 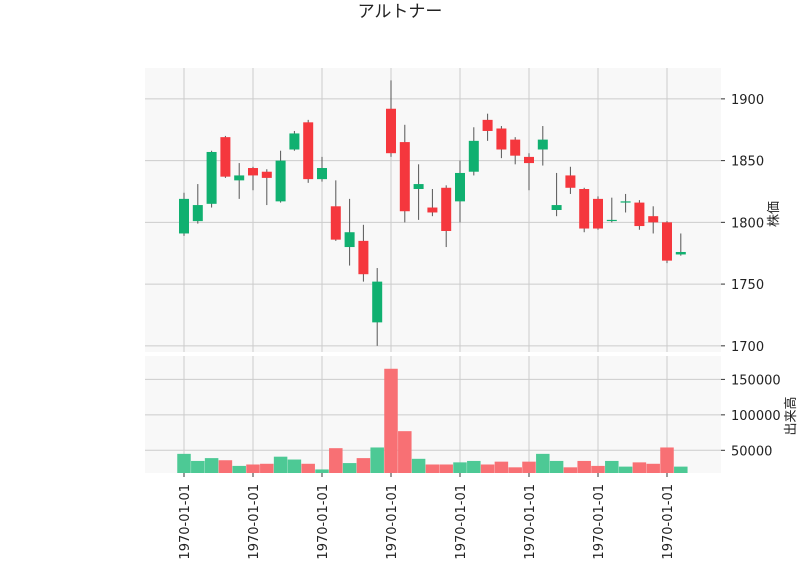 What do you see at coordinates (756, 416) in the screenshot?
I see `volume-tick-label: 100000` at bounding box center [756, 416].